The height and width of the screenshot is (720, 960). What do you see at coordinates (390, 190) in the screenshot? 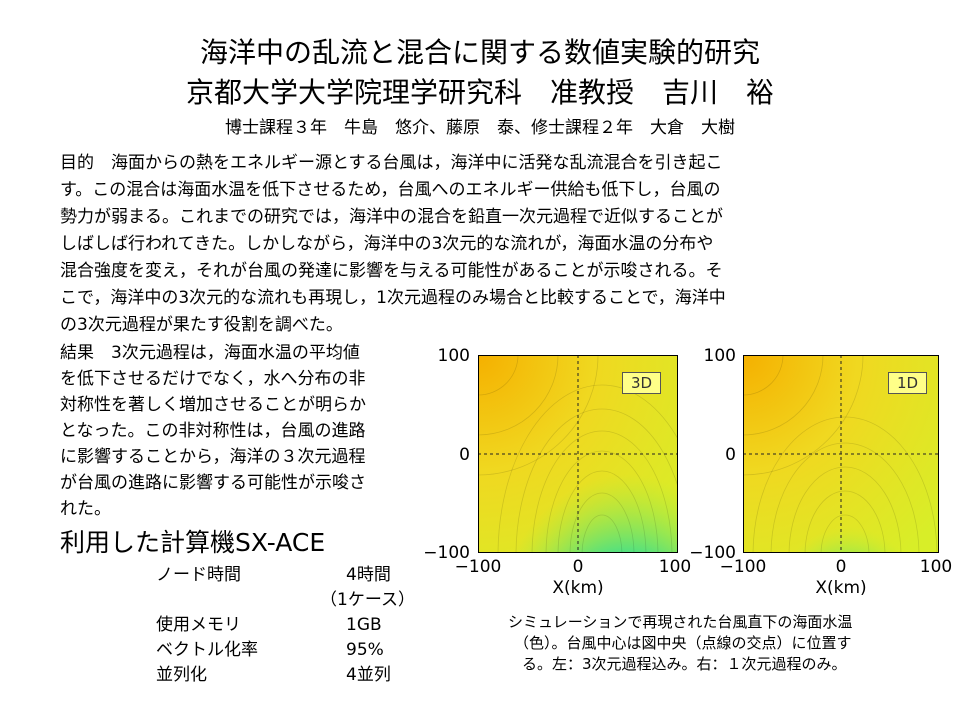
I see `purpose-line: す。この混合は海面水温を低下させるため，台風へのエネルギー供給も低下し，台風の` at bounding box center [390, 190].